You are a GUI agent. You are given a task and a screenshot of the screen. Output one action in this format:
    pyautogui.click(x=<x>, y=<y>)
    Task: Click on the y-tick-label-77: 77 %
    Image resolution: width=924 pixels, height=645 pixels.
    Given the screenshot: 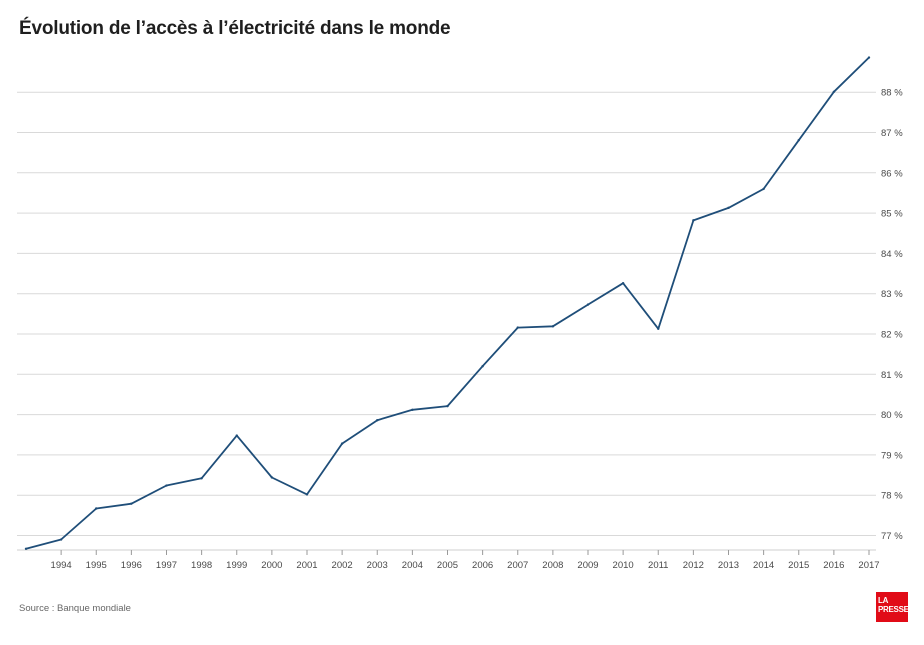 What is the action you would take?
    pyautogui.click(x=892, y=536)
    